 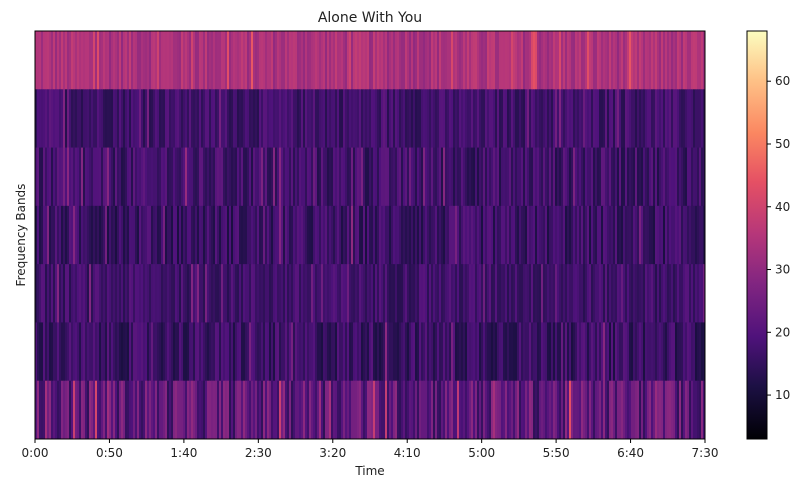 What do you see at coordinates (782, 332) in the screenshot?
I see `colorbar-tick-label: 20` at bounding box center [782, 332].